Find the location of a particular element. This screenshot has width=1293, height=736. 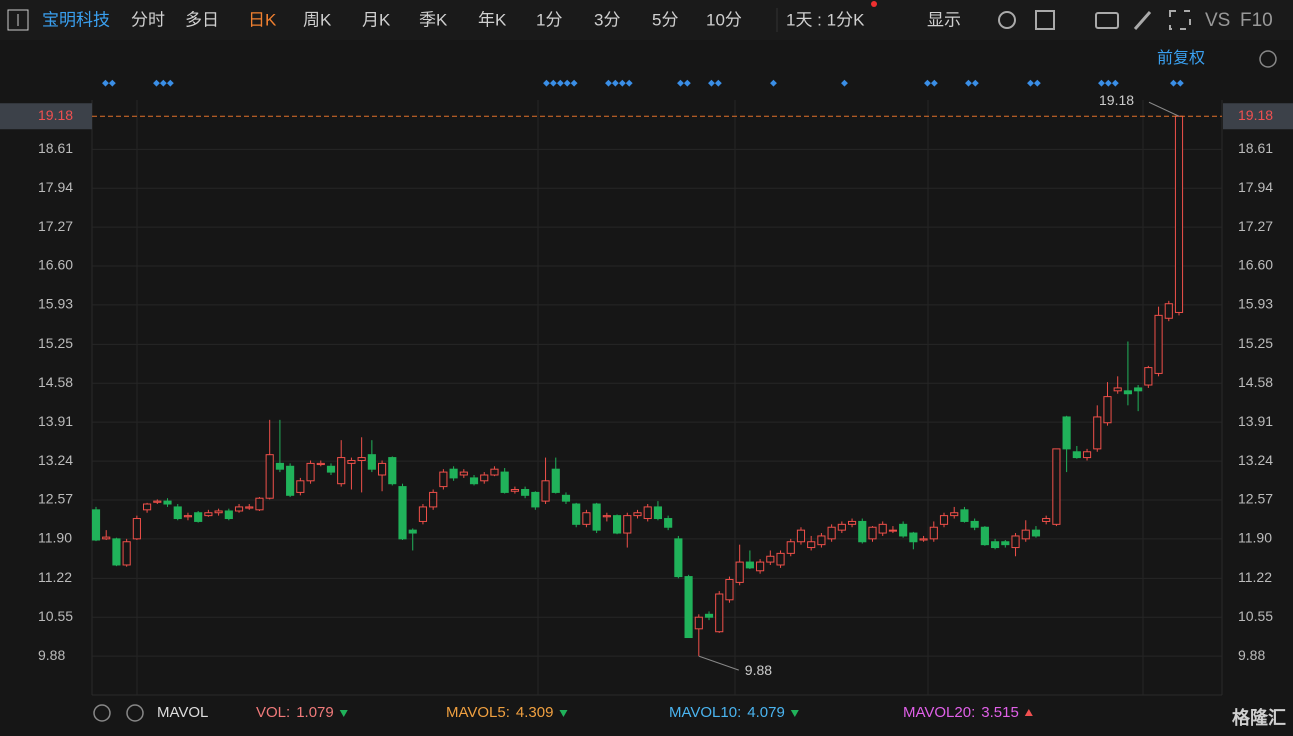

tabs: 分时 多日 日K 周K 月K 季K 年K 1分 3分 5分 10分 is located at coordinates (436, 19).